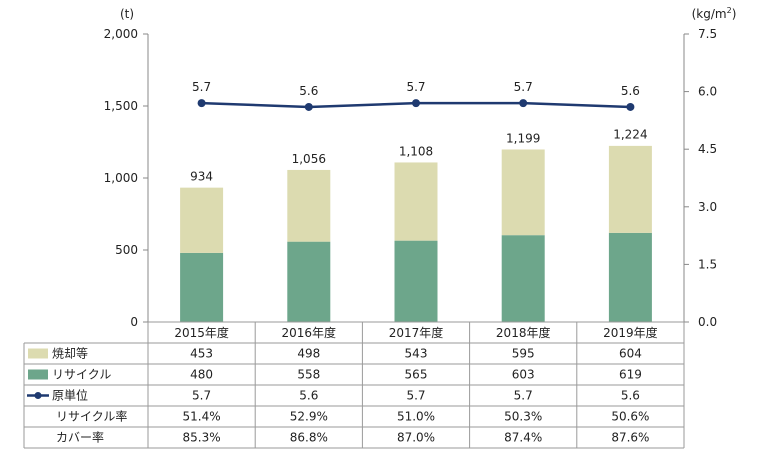 The width and height of the screenshot is (779, 464). I want to click on category-label: 2015年度, so click(201, 332).